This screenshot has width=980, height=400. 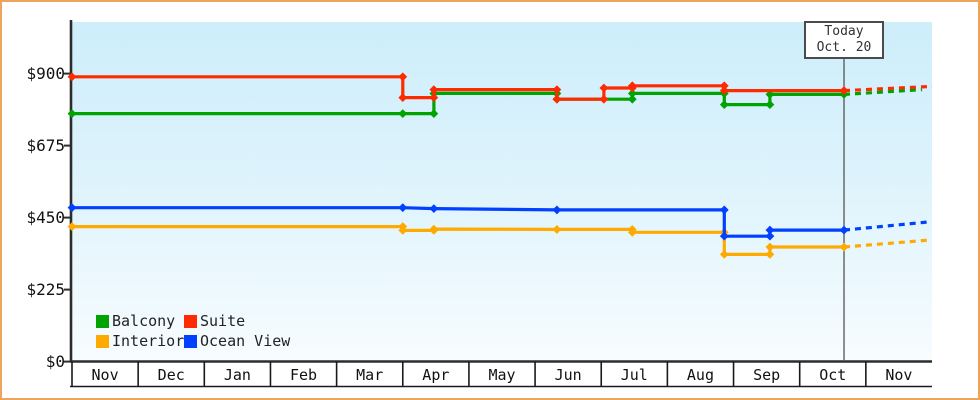 What do you see at coordinates (223, 321) in the screenshot?
I see `legend-label-suite: Suite` at bounding box center [223, 321].